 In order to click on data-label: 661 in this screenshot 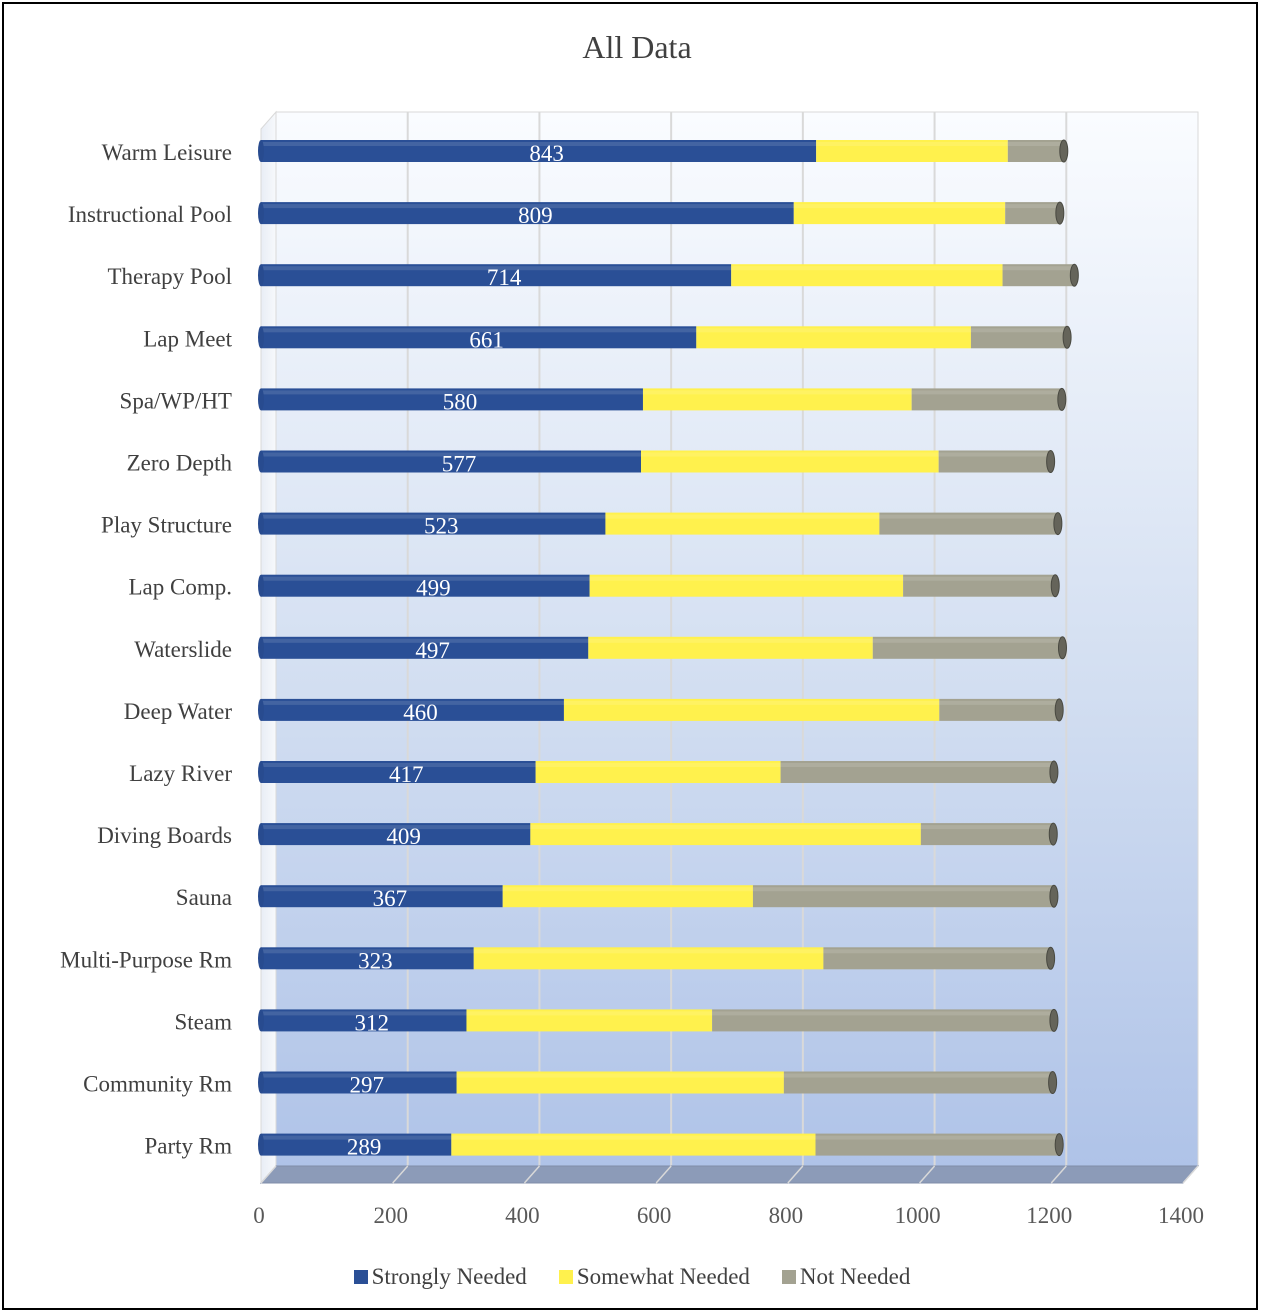, I will do `click(486, 339)`.